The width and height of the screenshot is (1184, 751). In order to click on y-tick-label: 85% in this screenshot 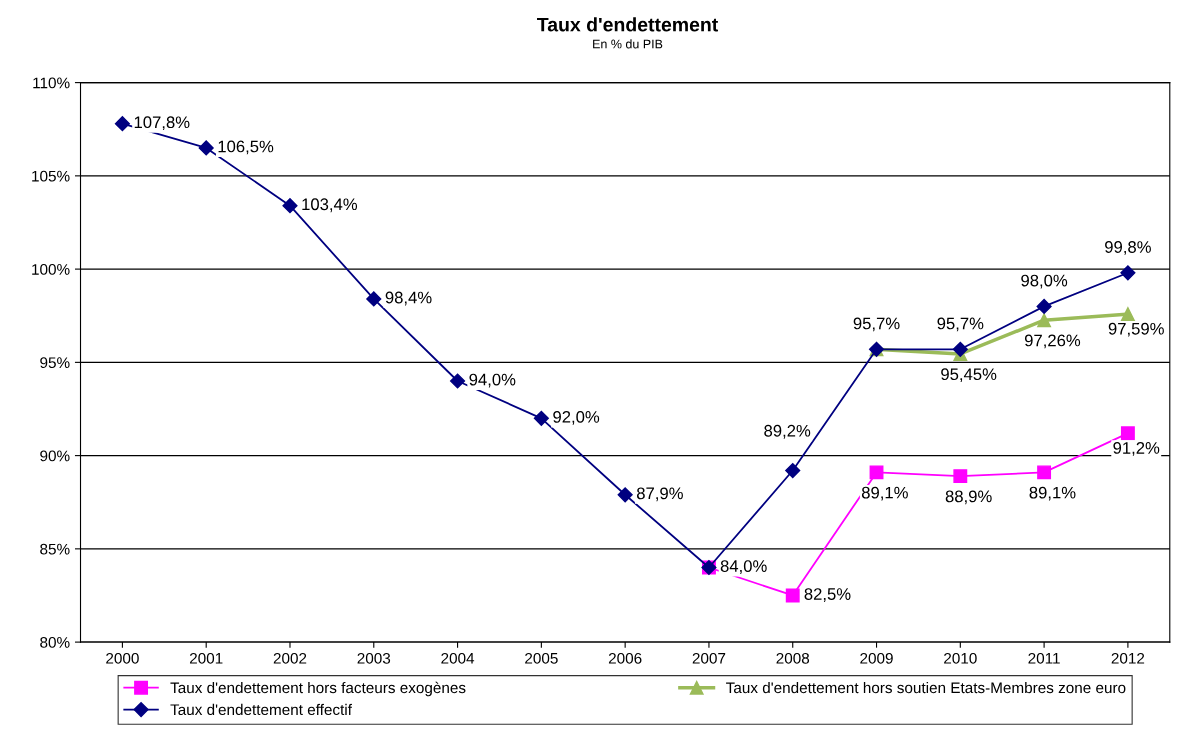, I will do `click(55, 549)`.